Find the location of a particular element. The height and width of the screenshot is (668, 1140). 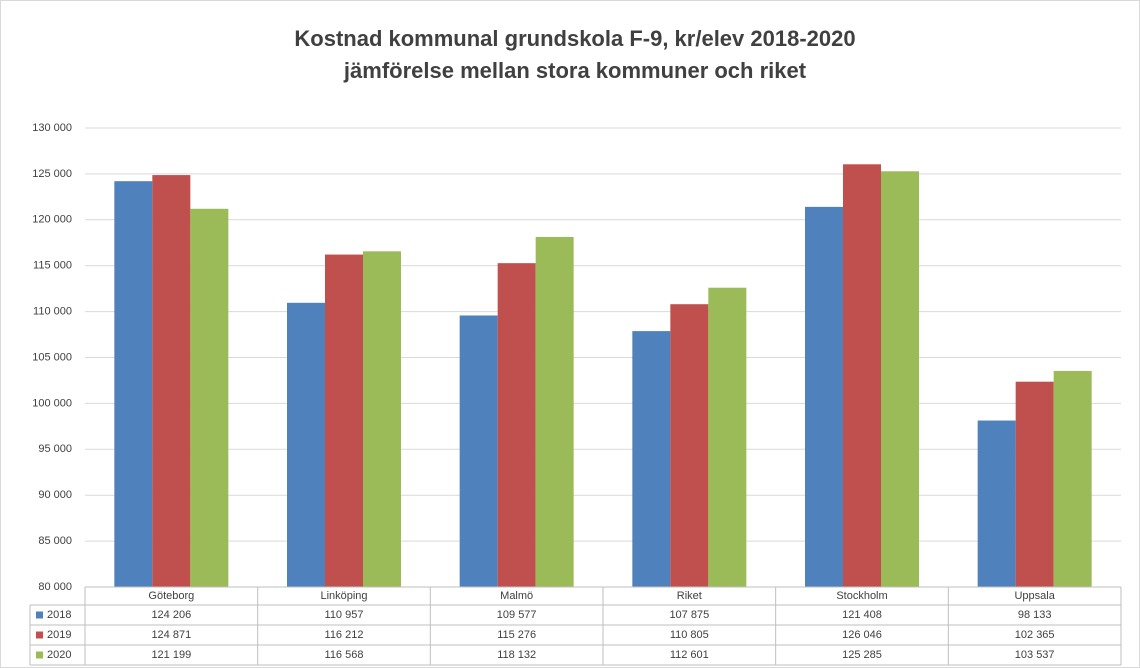

table-value: 103 537 is located at coordinates (1035, 655).